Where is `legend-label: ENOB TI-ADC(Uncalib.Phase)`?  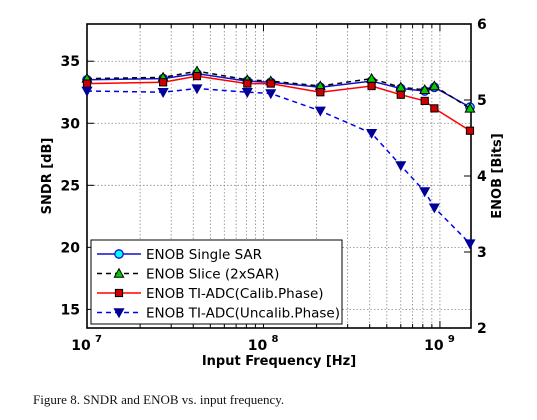 legend-label: ENOB TI-ADC(Uncalib.Phase) is located at coordinates (243, 314).